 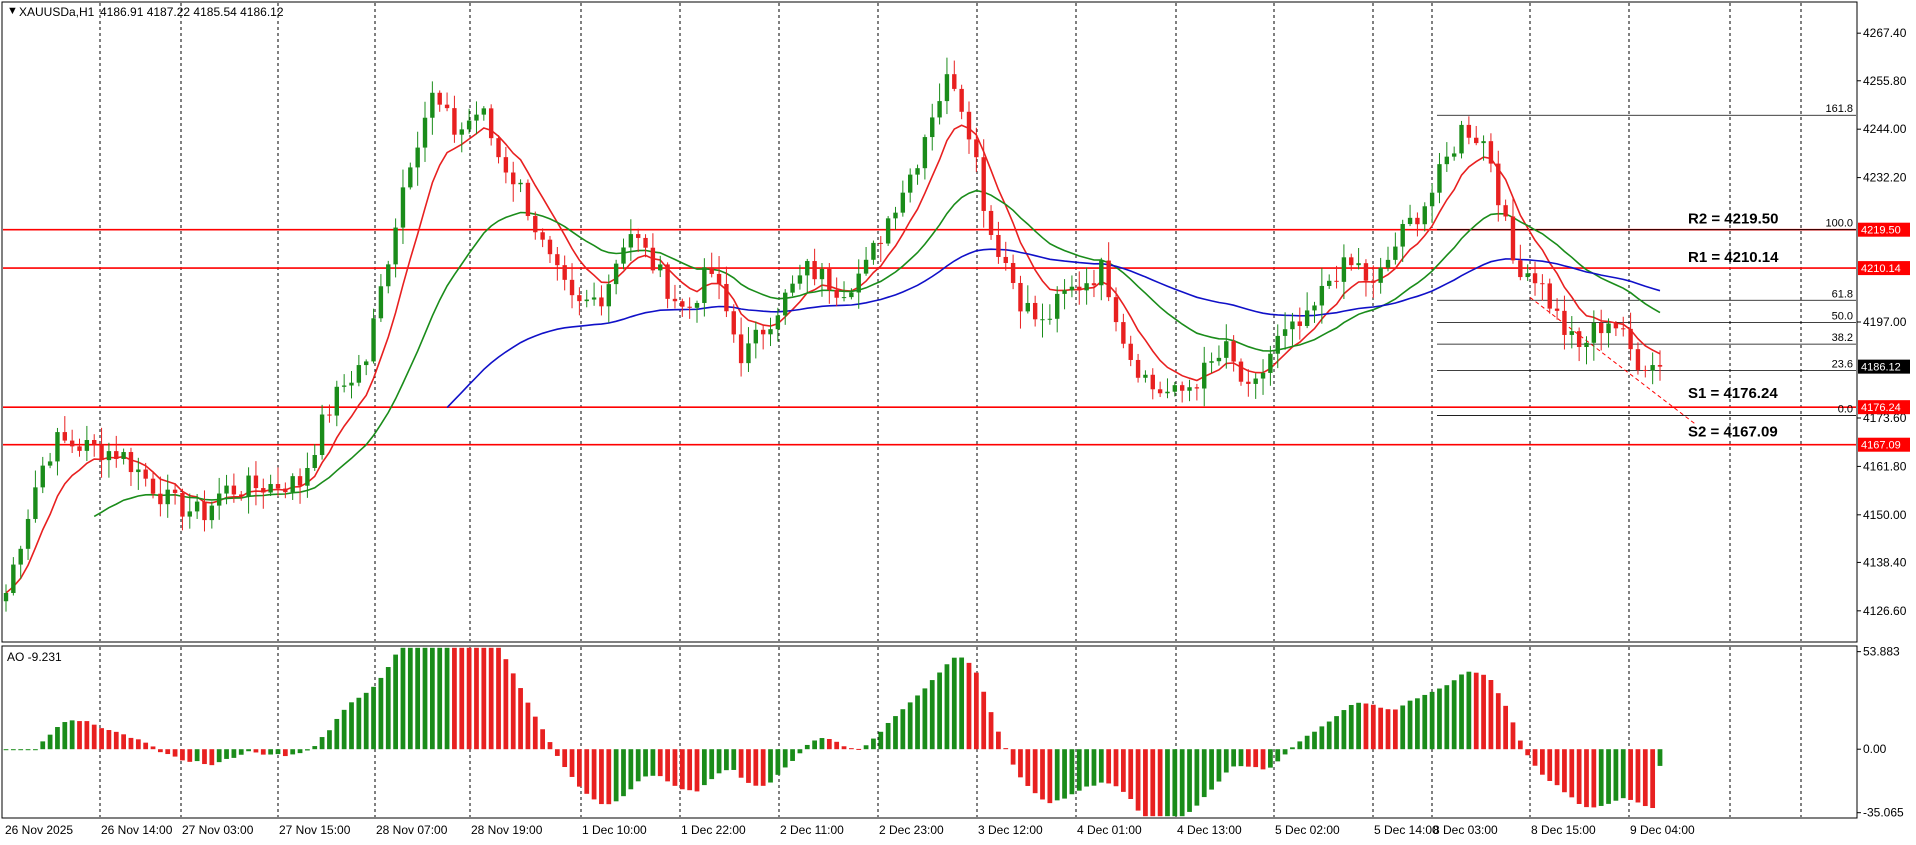 What do you see at coordinates (713, 830) in the screenshot?
I see `time-axis-label: 1 Dec 22:00` at bounding box center [713, 830].